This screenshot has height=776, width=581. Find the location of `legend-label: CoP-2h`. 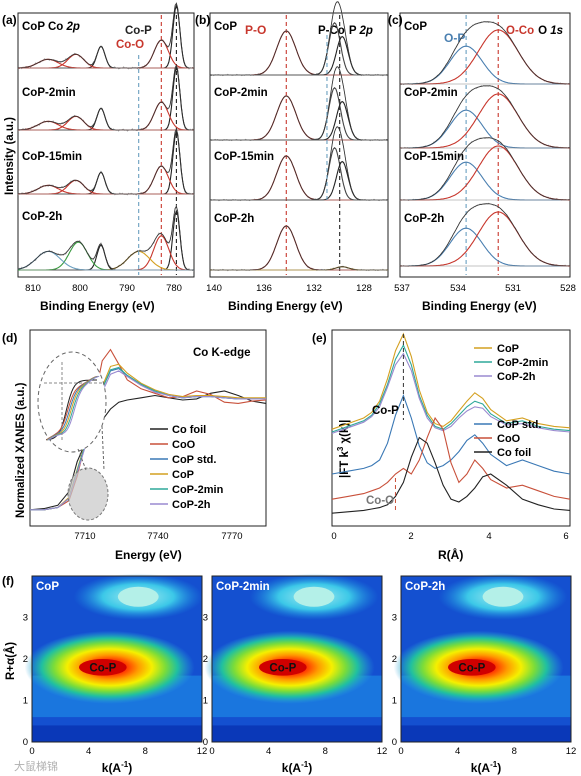

legend-label: CoP-2h is located at coordinates (516, 377).